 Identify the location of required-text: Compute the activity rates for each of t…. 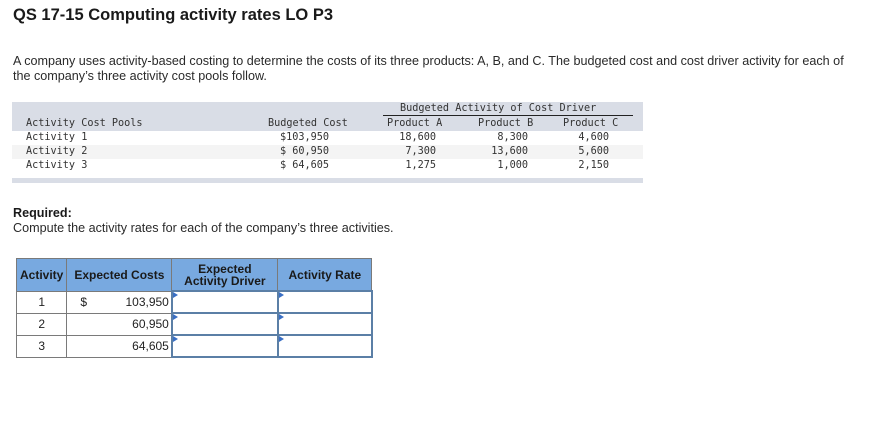
(203, 228).